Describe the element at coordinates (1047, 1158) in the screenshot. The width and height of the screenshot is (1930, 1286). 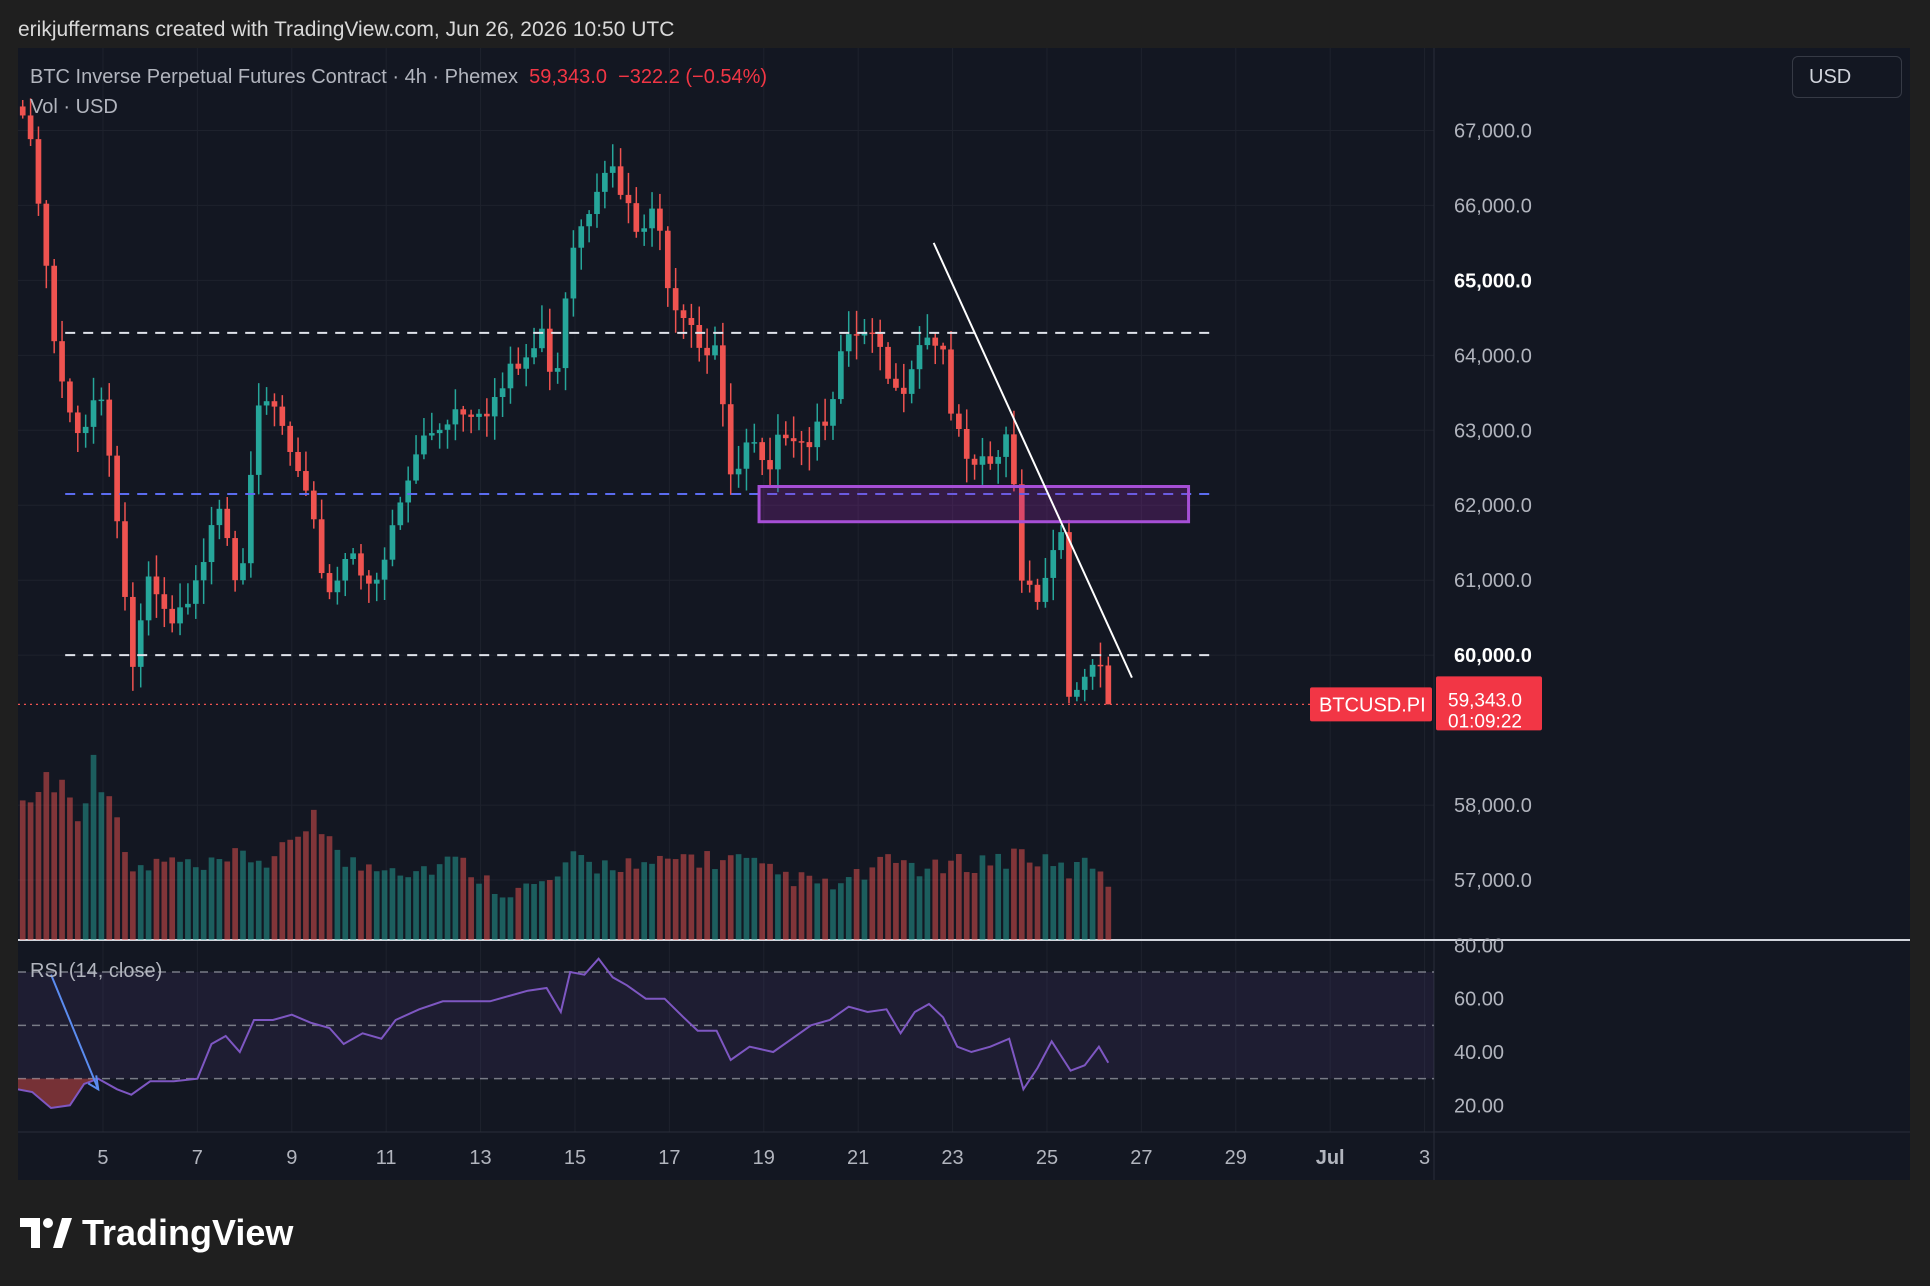
I see `time-axis-label: 25` at that location.